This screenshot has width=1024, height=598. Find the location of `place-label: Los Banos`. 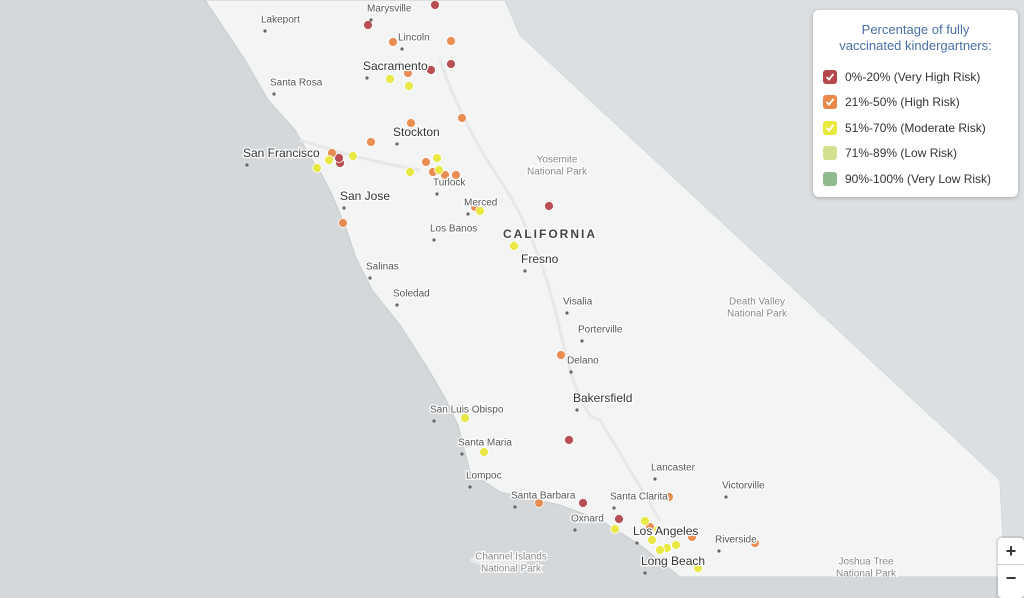

place-label: Los Banos is located at coordinates (453, 229).